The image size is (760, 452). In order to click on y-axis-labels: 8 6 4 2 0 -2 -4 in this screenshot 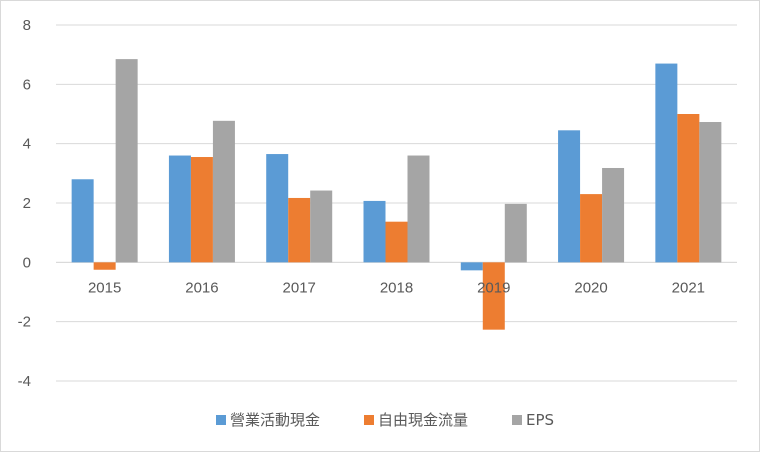, I will do `click(24, 203)`.